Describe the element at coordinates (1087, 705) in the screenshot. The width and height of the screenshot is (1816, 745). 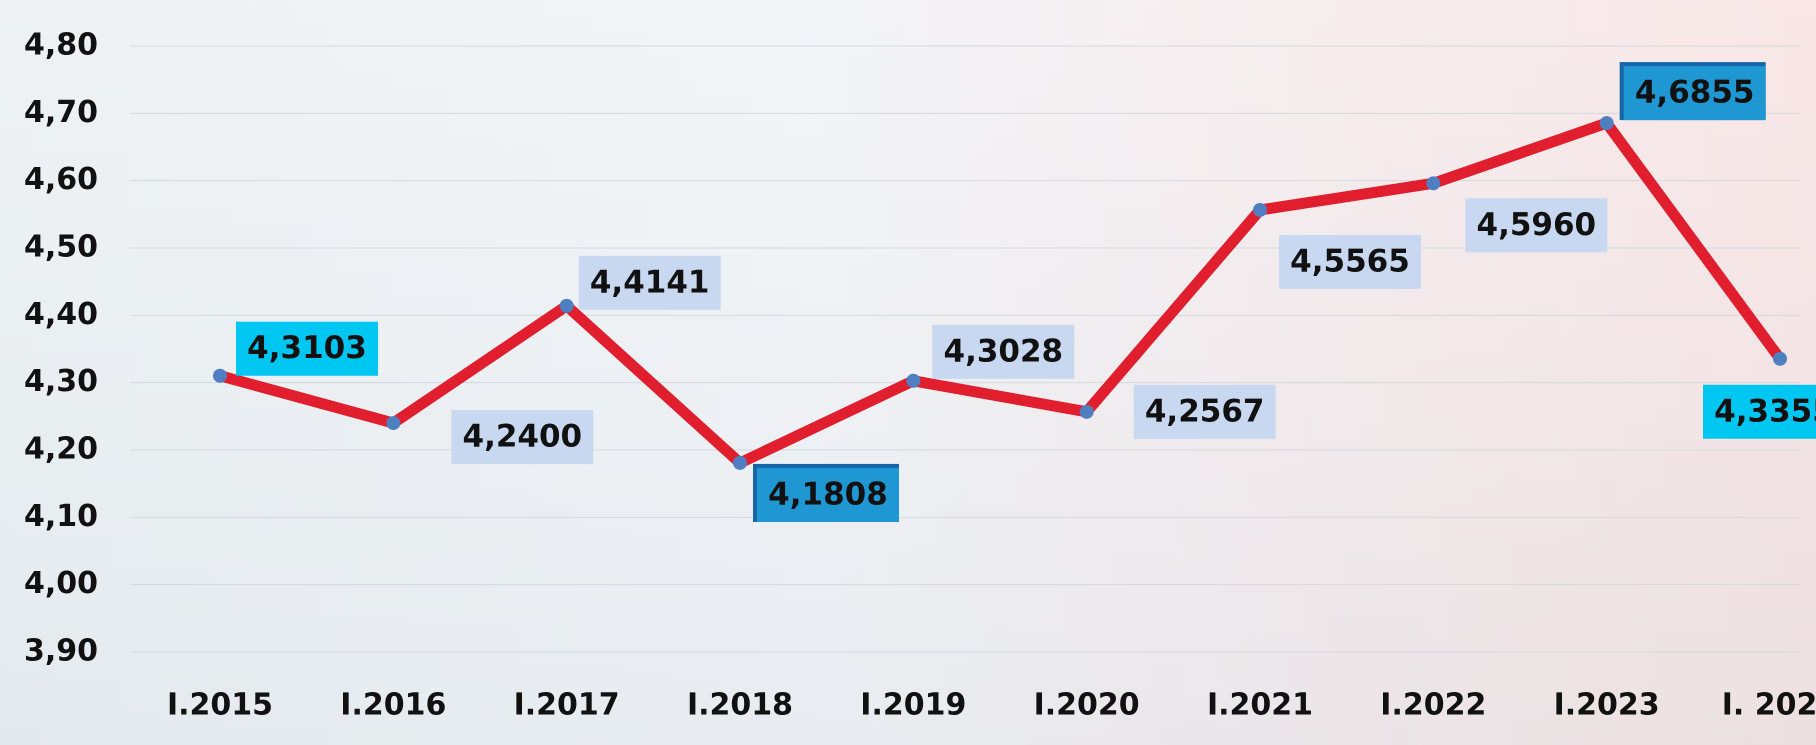
I see `x-tick-label: I.2020` at that location.